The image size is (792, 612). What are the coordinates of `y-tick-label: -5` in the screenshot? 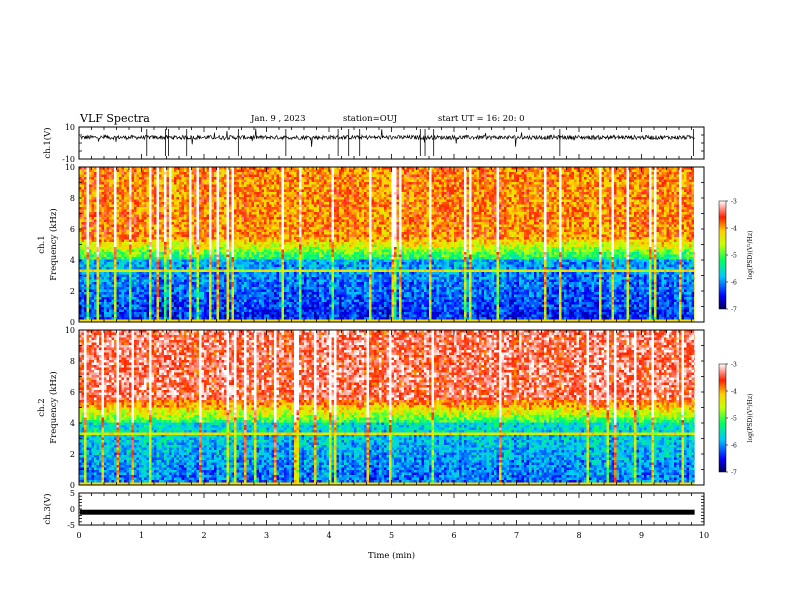 It's located at (71, 525).